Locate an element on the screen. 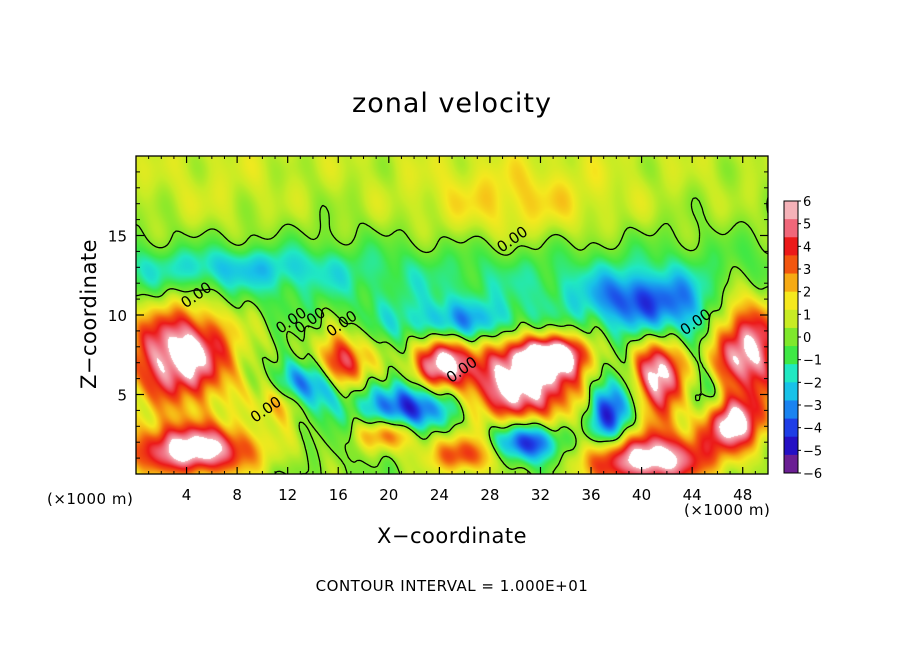 The height and width of the screenshot is (654, 904). colorbar-label: −4 is located at coordinates (812, 429).